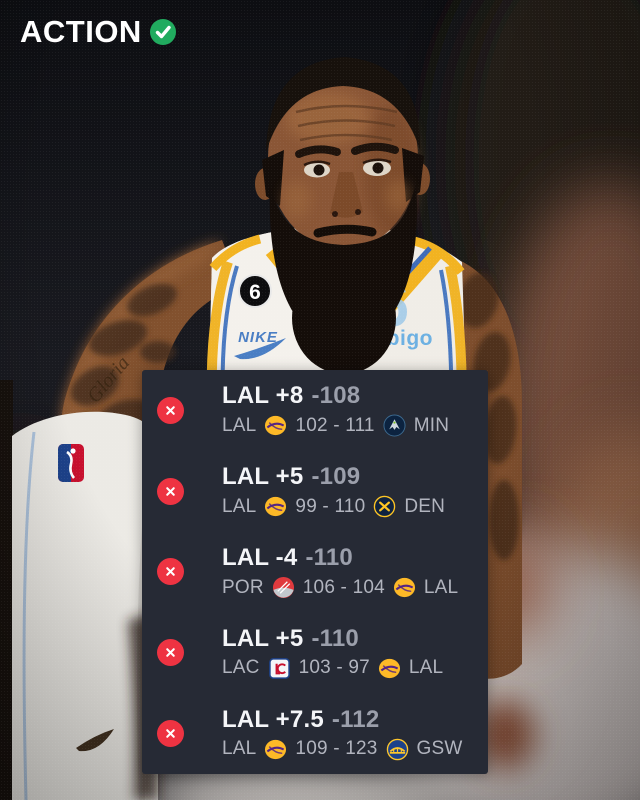 This screenshot has width=640, height=800. What do you see at coordinates (260, 349) in the screenshot?
I see `nike-swoosh-icon` at bounding box center [260, 349].